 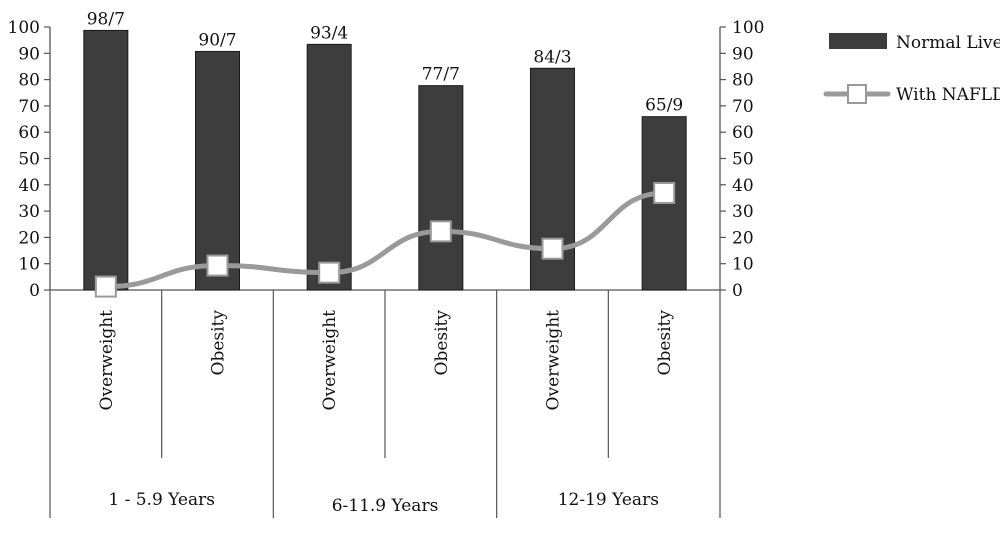 I want to click on legend-label-with-nafld: With NAFLD, so click(x=948, y=95).